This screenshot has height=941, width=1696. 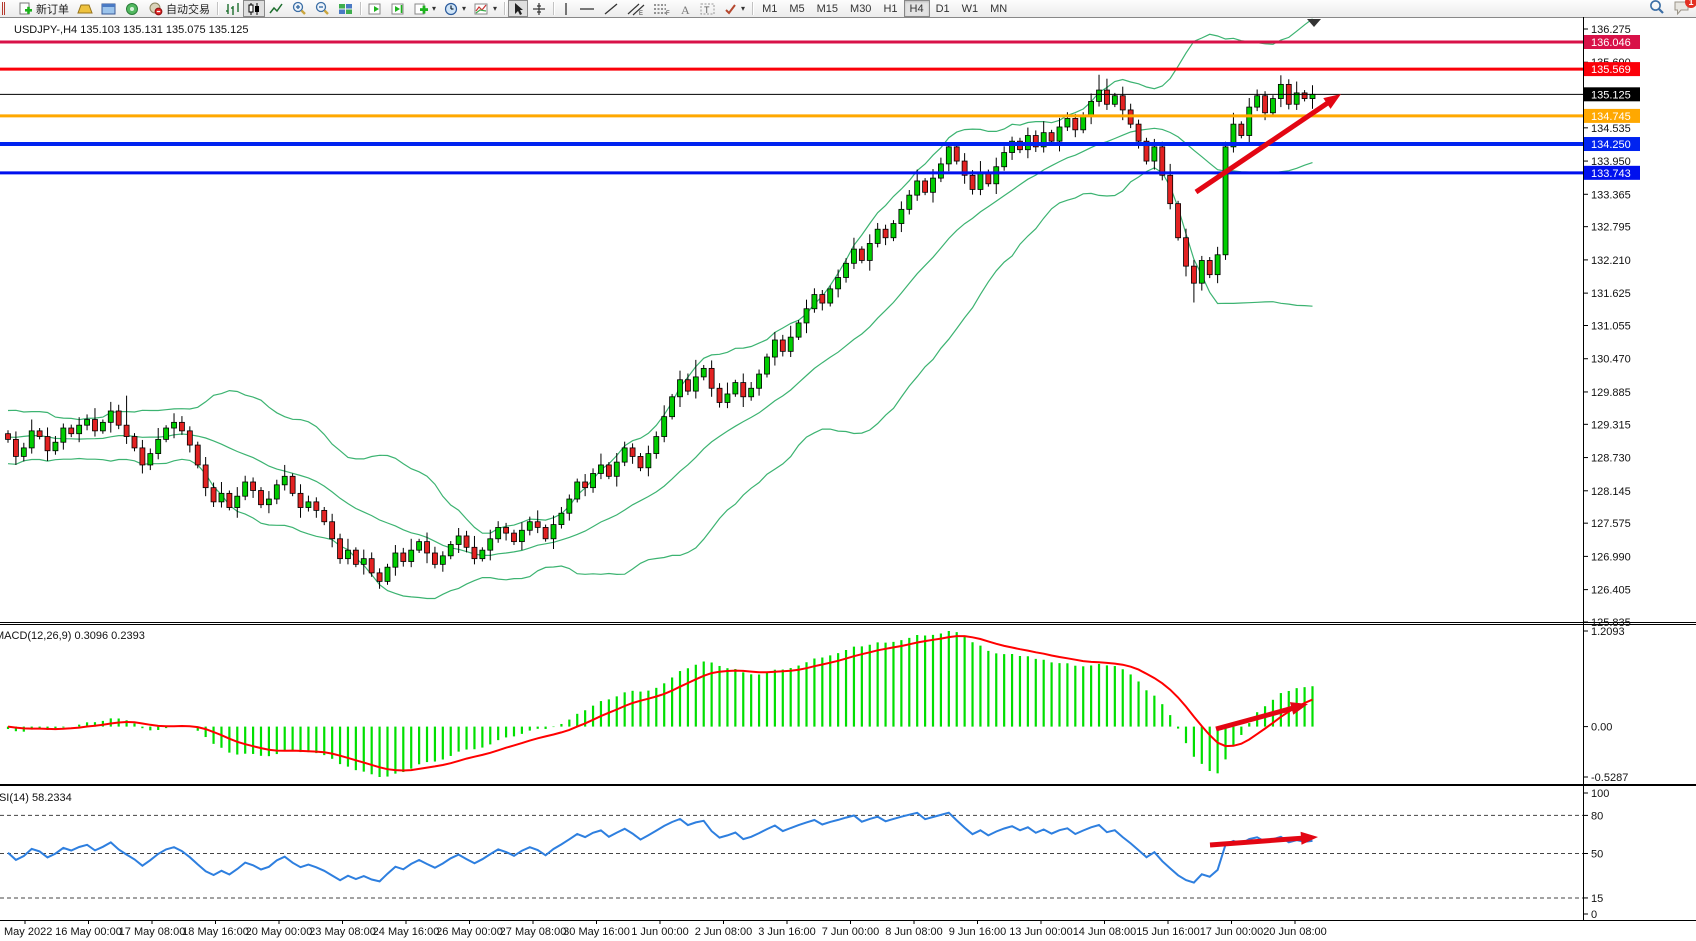 I want to click on svg-text: 1 Jun 00:00, so click(x=660, y=932).